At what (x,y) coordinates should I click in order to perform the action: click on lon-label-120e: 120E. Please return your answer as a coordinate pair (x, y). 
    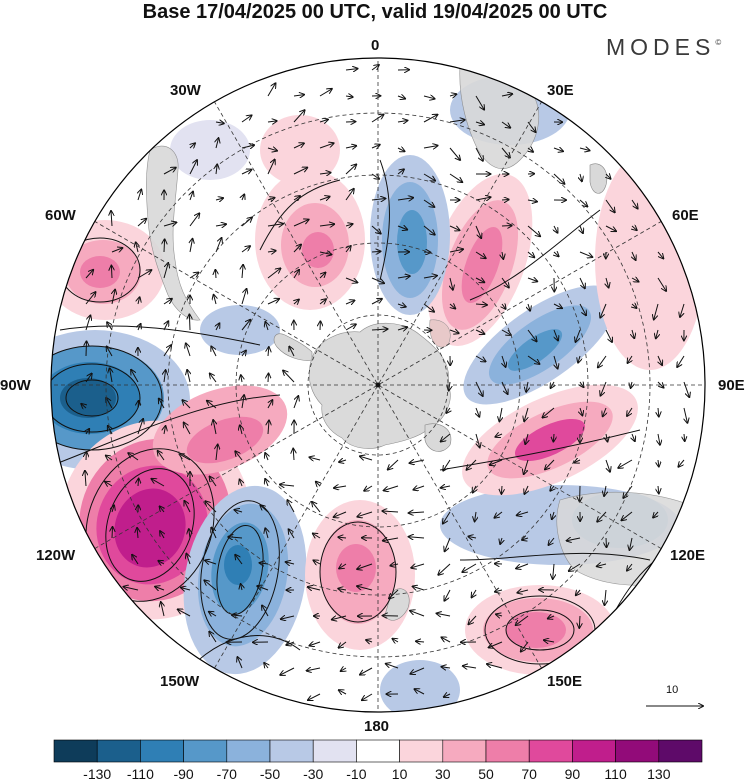
    Looking at the image, I should click on (688, 555).